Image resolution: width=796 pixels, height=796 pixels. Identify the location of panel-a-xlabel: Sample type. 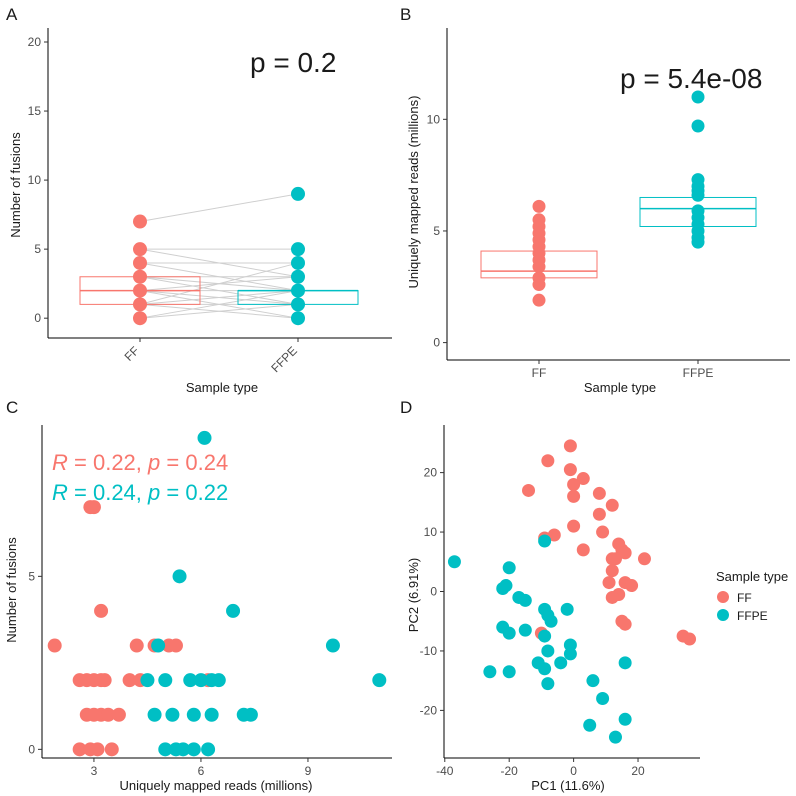
(222, 387).